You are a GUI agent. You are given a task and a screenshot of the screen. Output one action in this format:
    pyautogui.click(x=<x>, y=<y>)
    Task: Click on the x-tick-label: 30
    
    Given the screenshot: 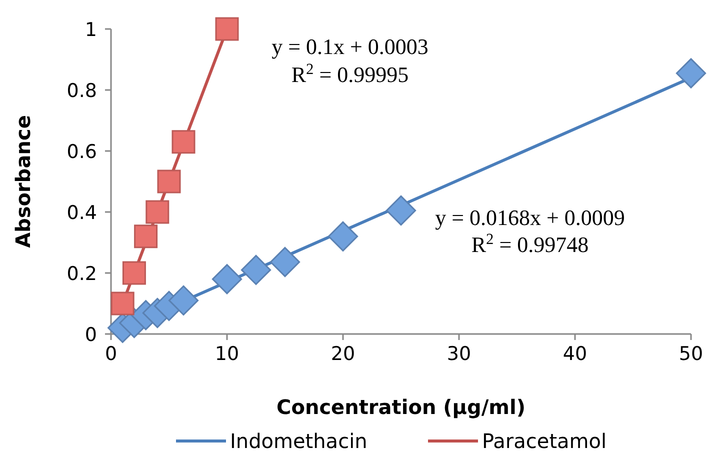 What is the action you would take?
    pyautogui.click(x=459, y=354)
    